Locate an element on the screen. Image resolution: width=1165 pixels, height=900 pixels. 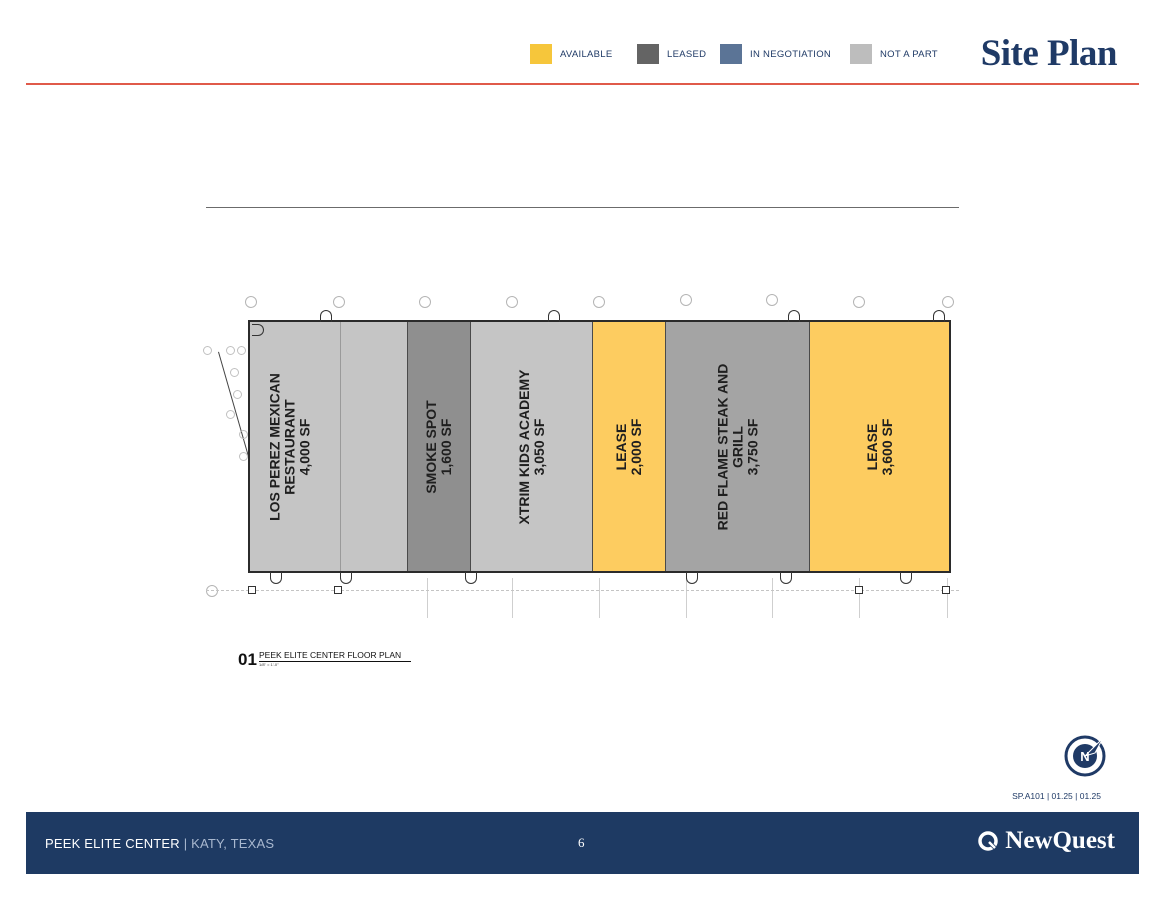
suite-smoke-spot: SMOKE SPOT 1,600 SF is located at coordinates (439, 446).